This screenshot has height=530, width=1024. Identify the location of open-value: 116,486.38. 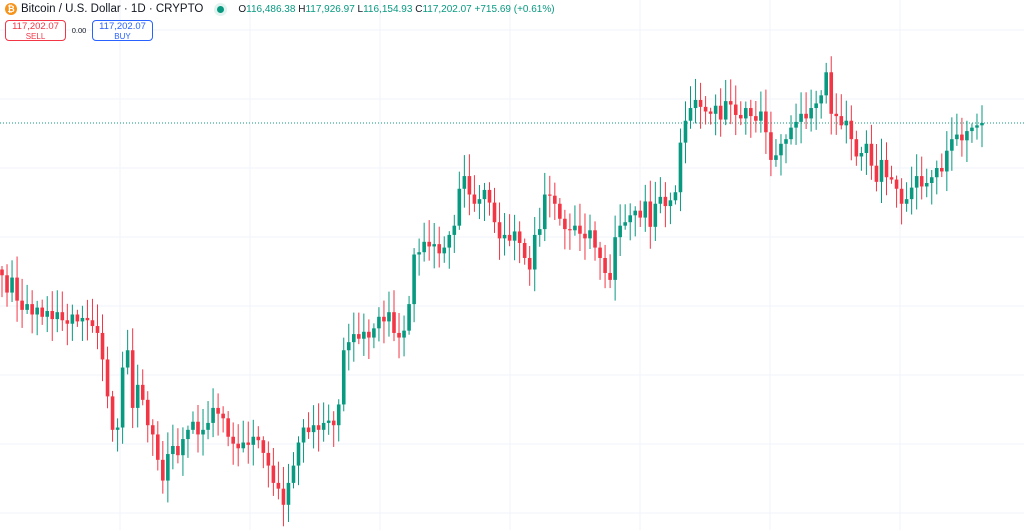
(271, 9).